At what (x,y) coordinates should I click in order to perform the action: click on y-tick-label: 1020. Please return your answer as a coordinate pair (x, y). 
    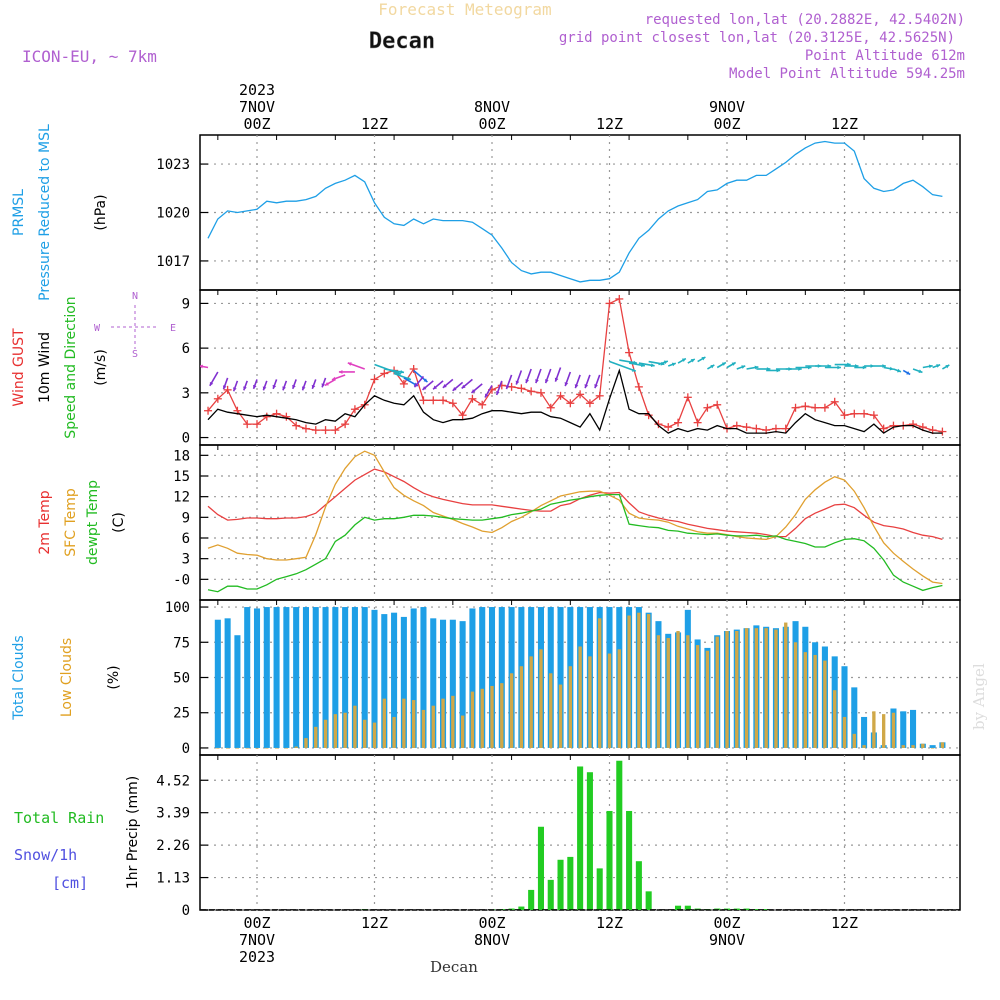
    Looking at the image, I should click on (173, 214).